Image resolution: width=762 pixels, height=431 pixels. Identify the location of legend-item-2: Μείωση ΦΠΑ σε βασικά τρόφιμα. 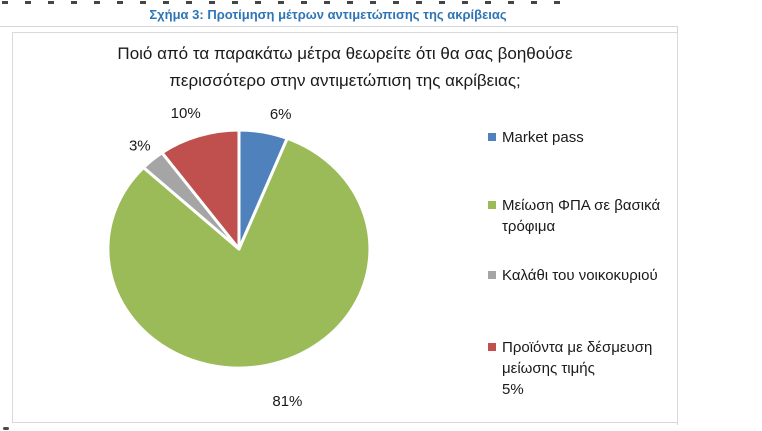
(584, 216).